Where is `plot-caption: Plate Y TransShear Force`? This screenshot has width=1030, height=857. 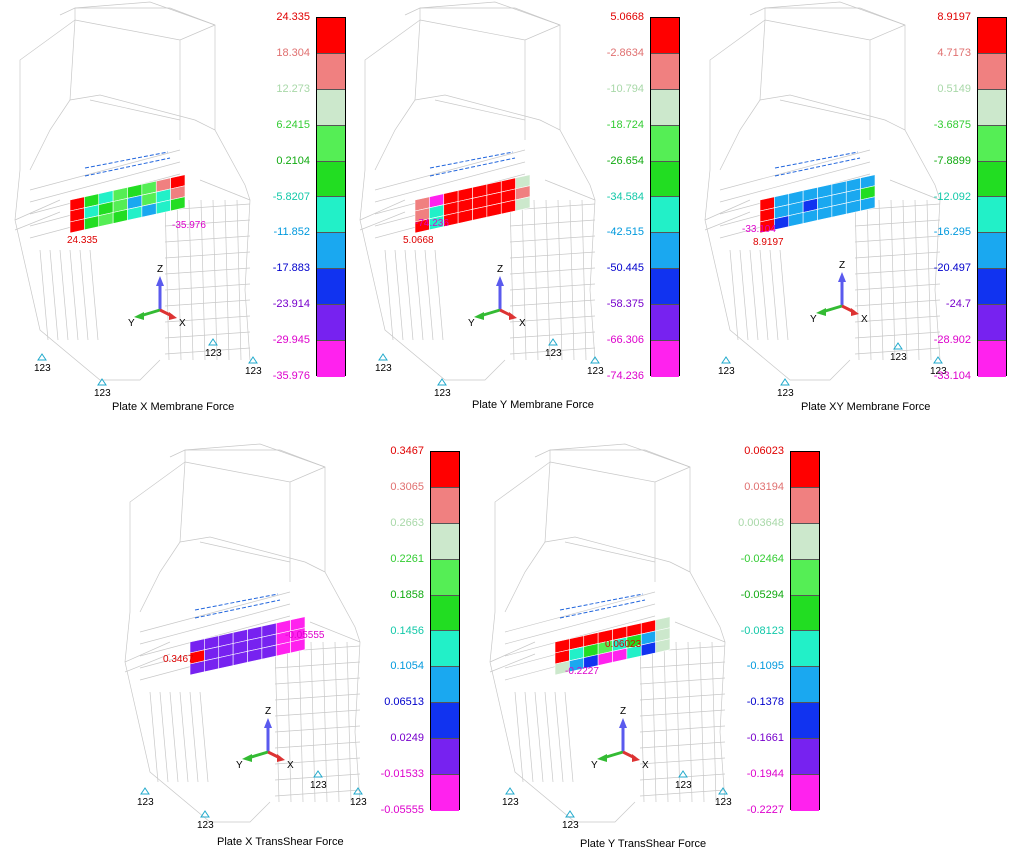
plot-caption: Plate Y TransShear Force is located at coordinates (643, 844).